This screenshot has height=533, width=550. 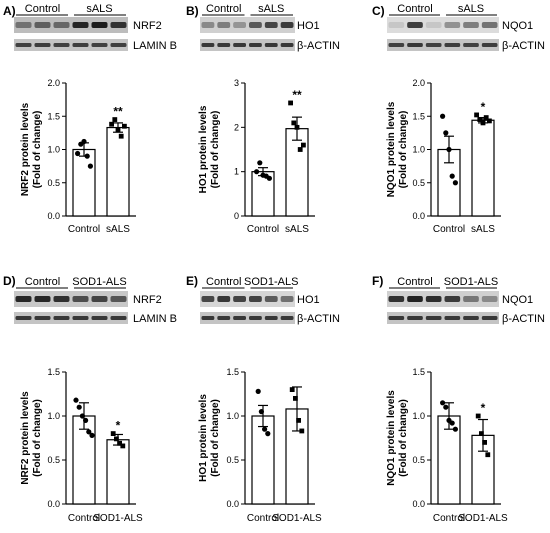 What do you see at coordinates (53, 216) in the screenshot?
I see `y-tick-label: 0.0` at bounding box center [53, 216].